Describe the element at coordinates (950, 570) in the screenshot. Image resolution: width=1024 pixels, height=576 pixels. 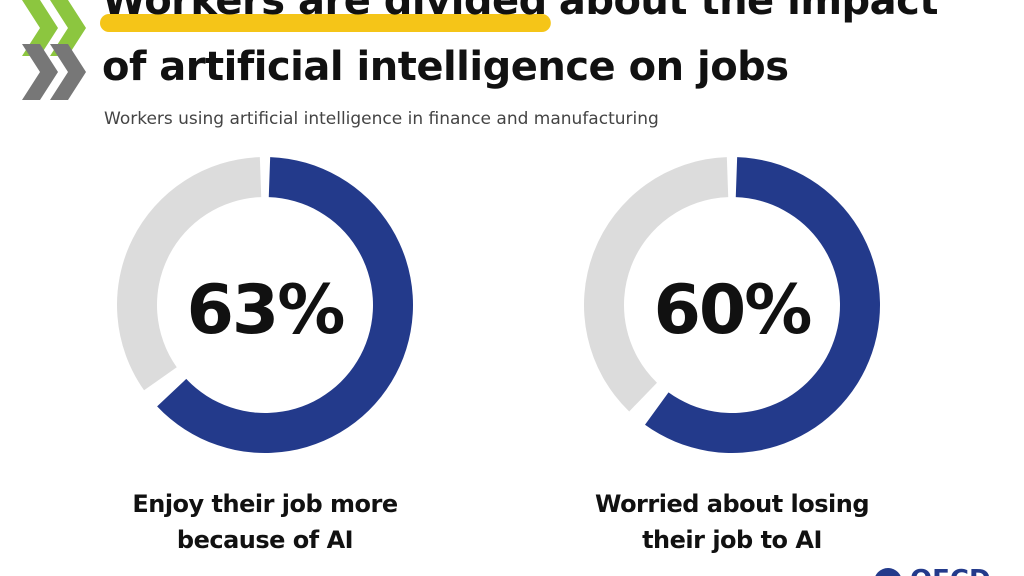
I see `logo-text: OECD` at that location.